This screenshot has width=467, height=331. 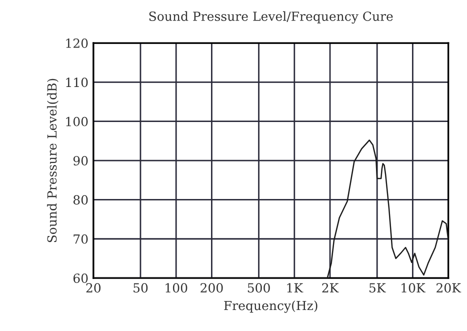 I want to click on x-tick-label: 20K, so click(x=449, y=288).